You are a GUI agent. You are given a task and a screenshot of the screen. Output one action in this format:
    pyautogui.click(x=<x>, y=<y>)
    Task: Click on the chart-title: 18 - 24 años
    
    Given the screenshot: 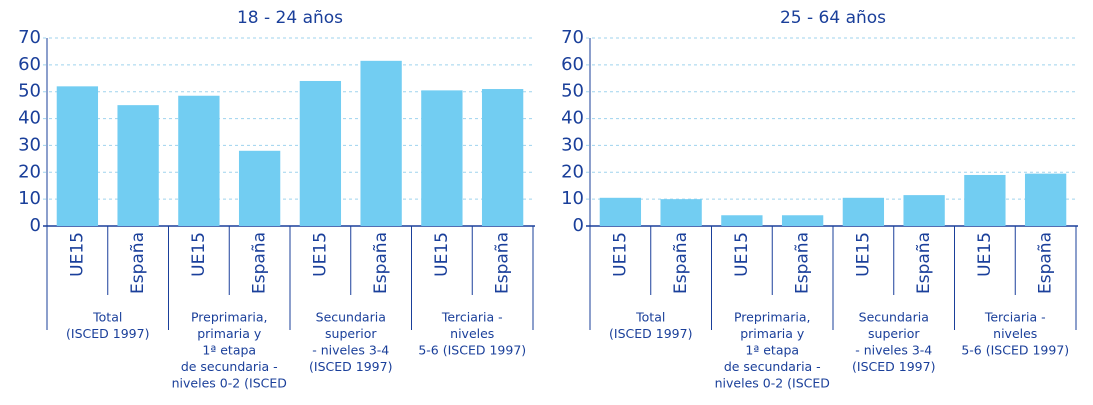 What is the action you would take?
    pyautogui.click(x=290, y=18)
    